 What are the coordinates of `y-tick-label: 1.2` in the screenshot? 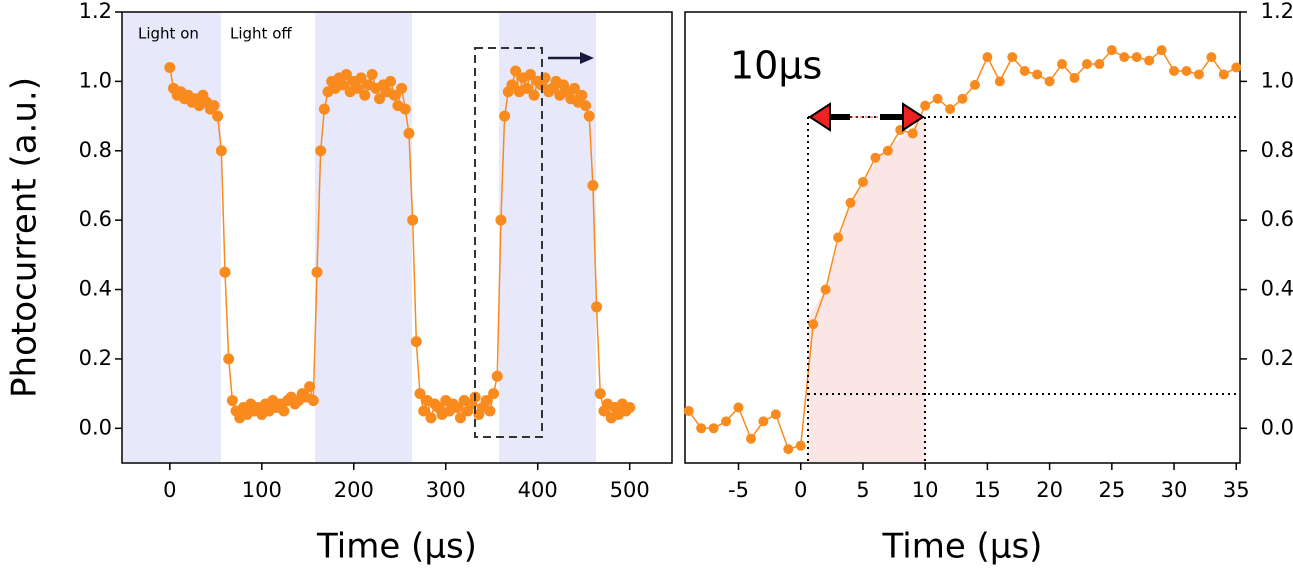 It's located at (1277, 11).